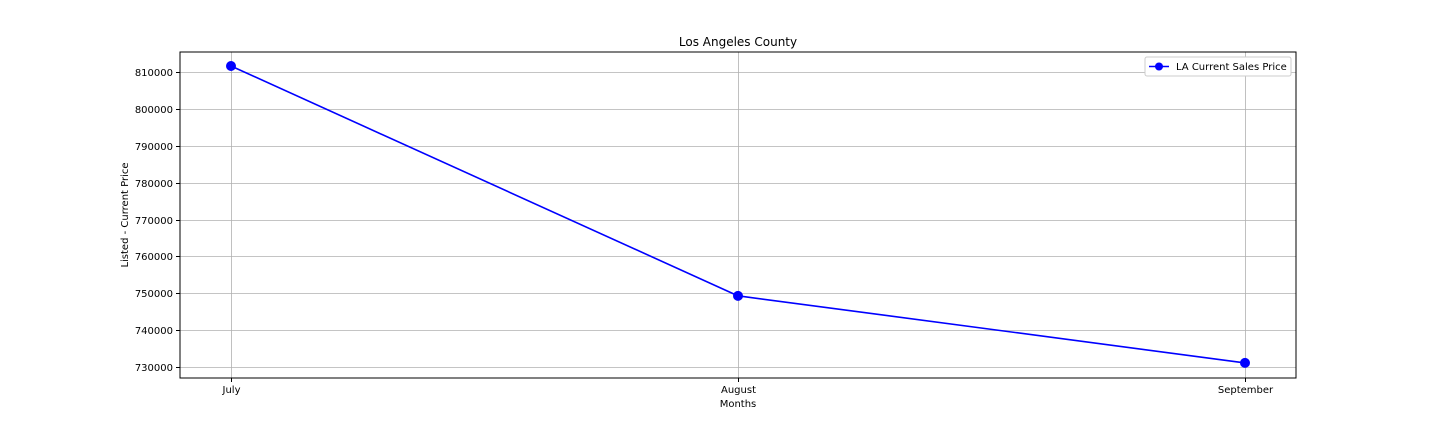  What do you see at coordinates (154, 147) in the screenshot?
I see `y-tick-label: 790000` at bounding box center [154, 147].